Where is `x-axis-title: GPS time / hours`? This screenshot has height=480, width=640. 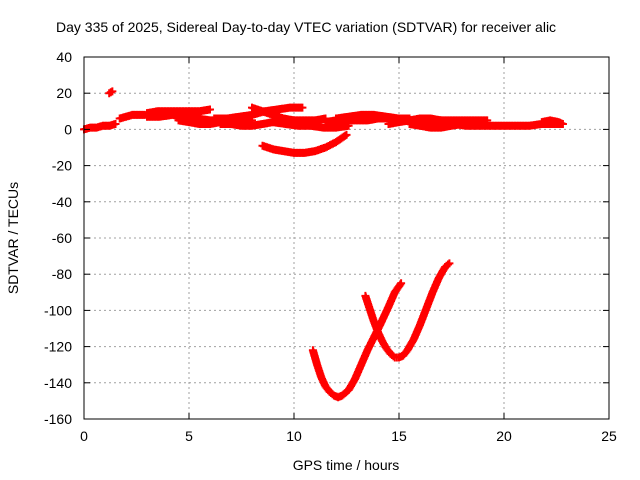 x-axis-title: GPS time / hours is located at coordinates (346, 465).